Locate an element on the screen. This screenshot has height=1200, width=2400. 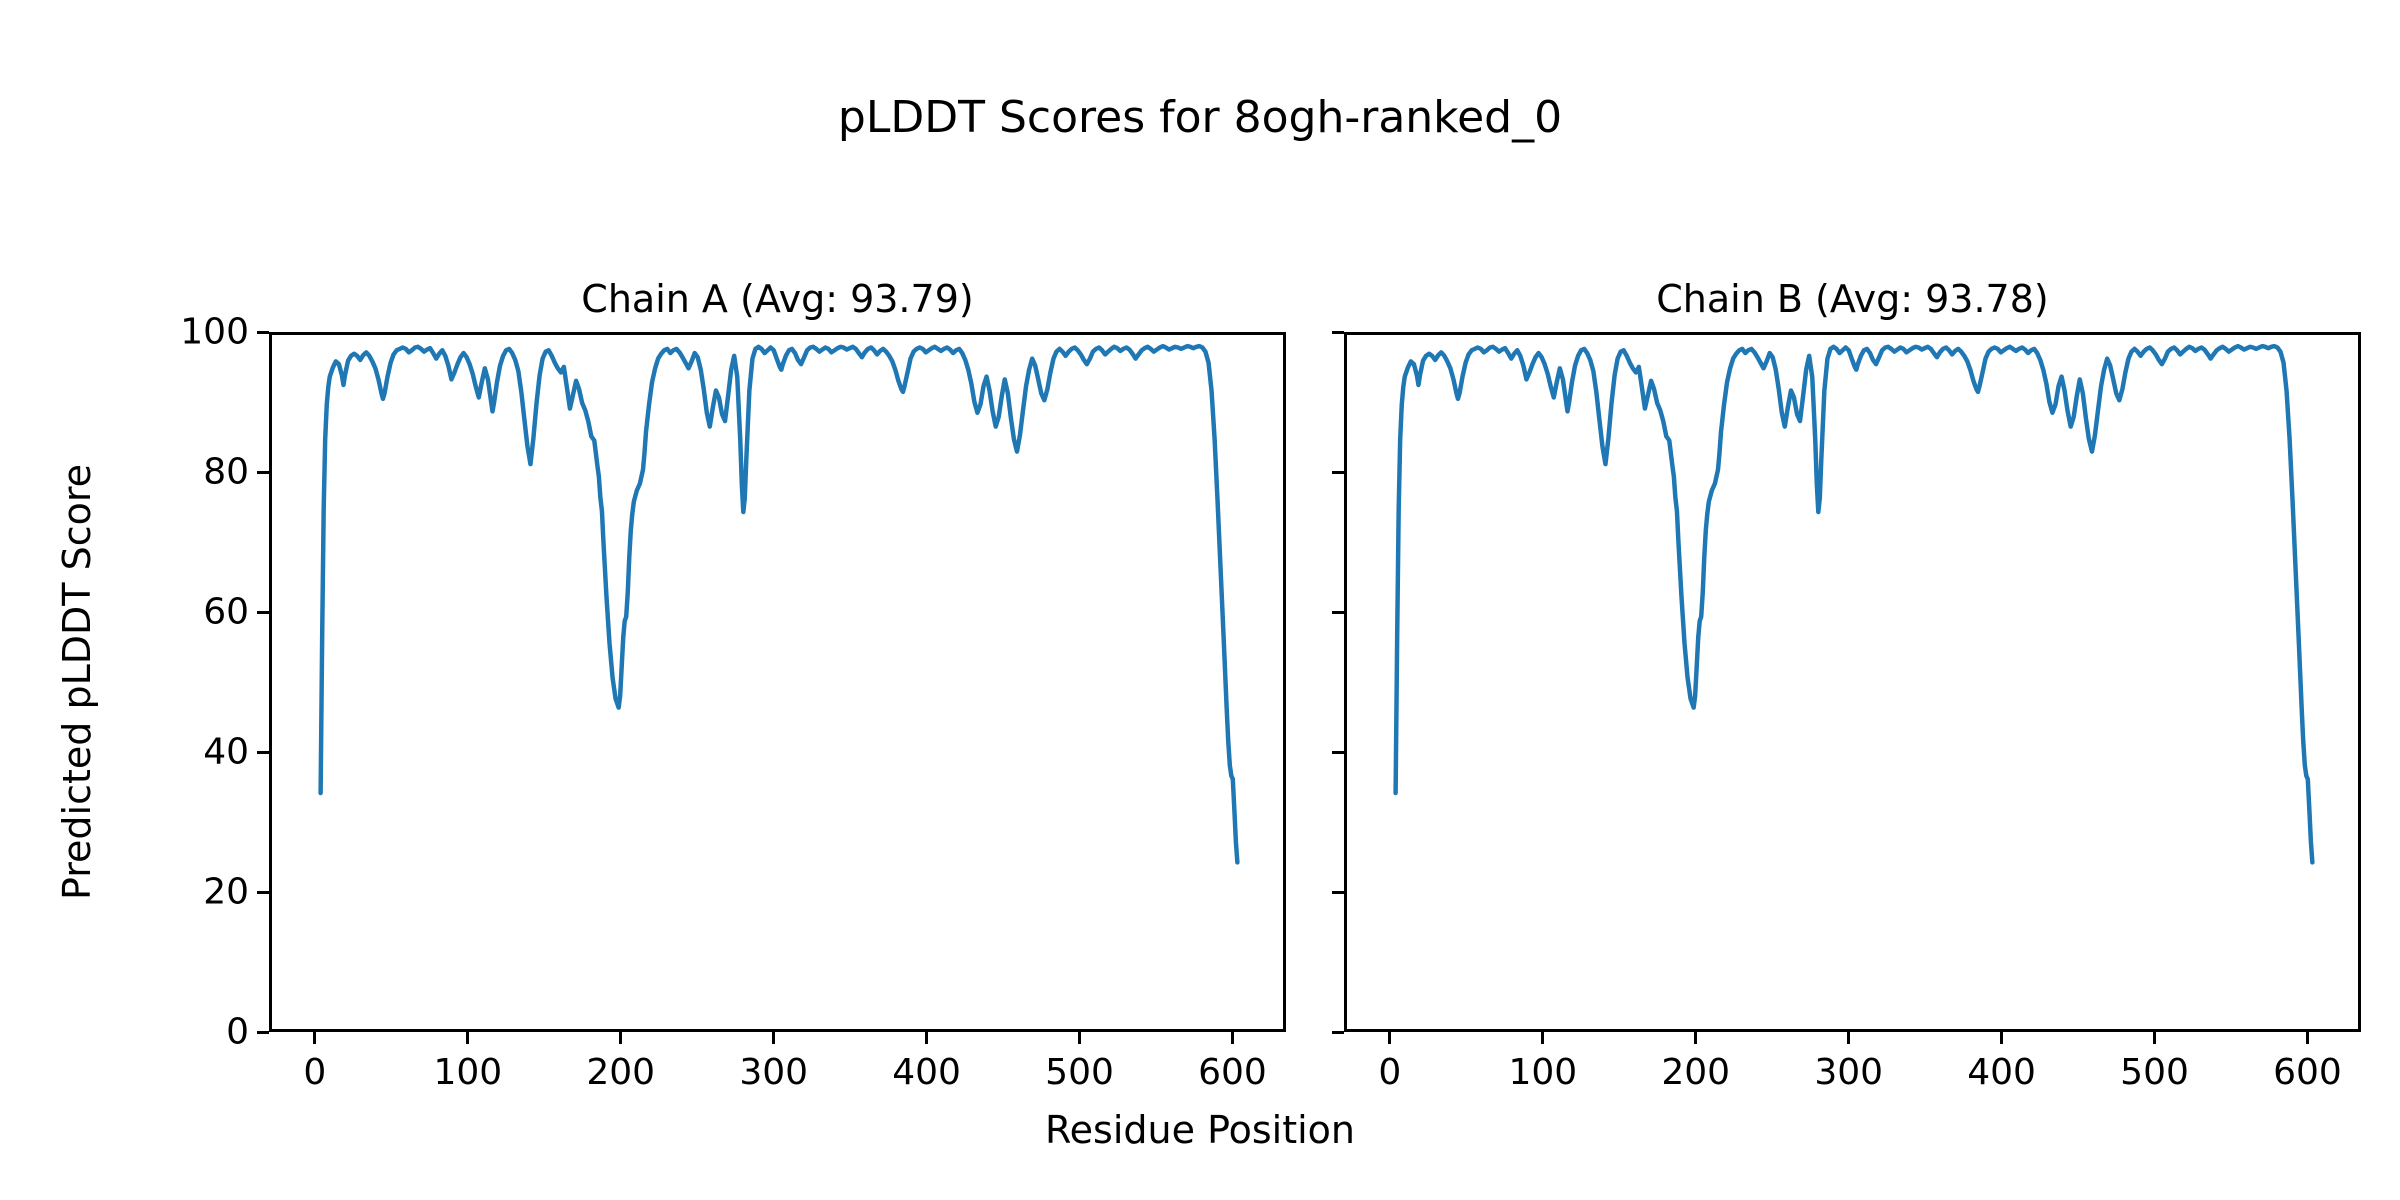
y-tick-label: 60 is located at coordinates (226, 612).